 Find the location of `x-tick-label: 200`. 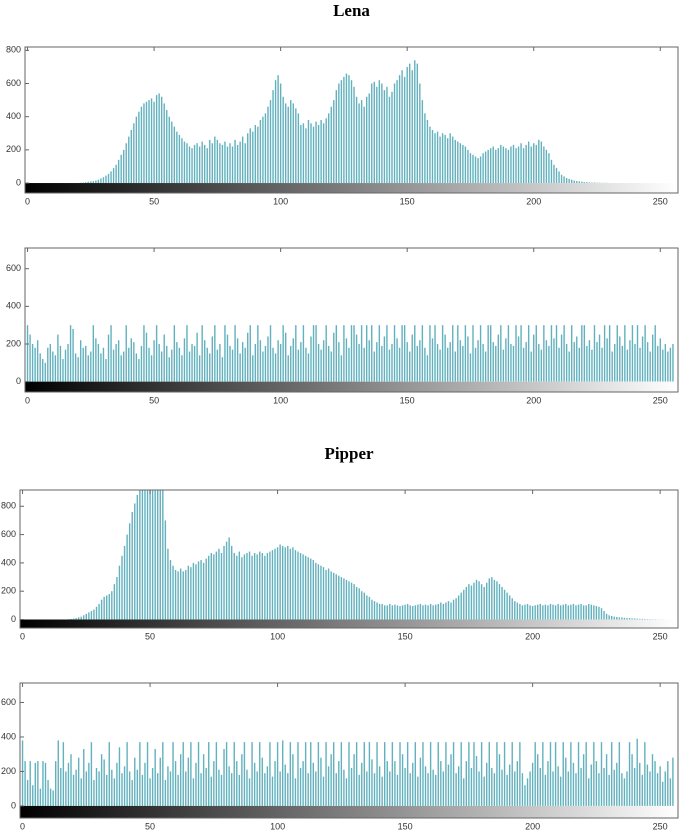

x-tick-label: 200 is located at coordinates (533, 201).